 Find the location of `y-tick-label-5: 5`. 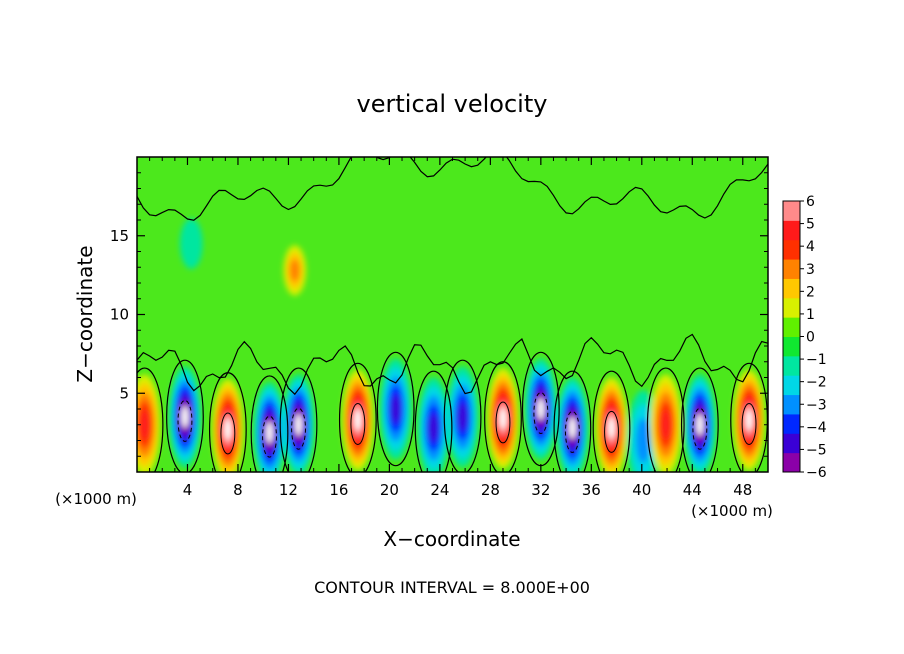

y-tick-label-5: 5 is located at coordinates (124, 393).